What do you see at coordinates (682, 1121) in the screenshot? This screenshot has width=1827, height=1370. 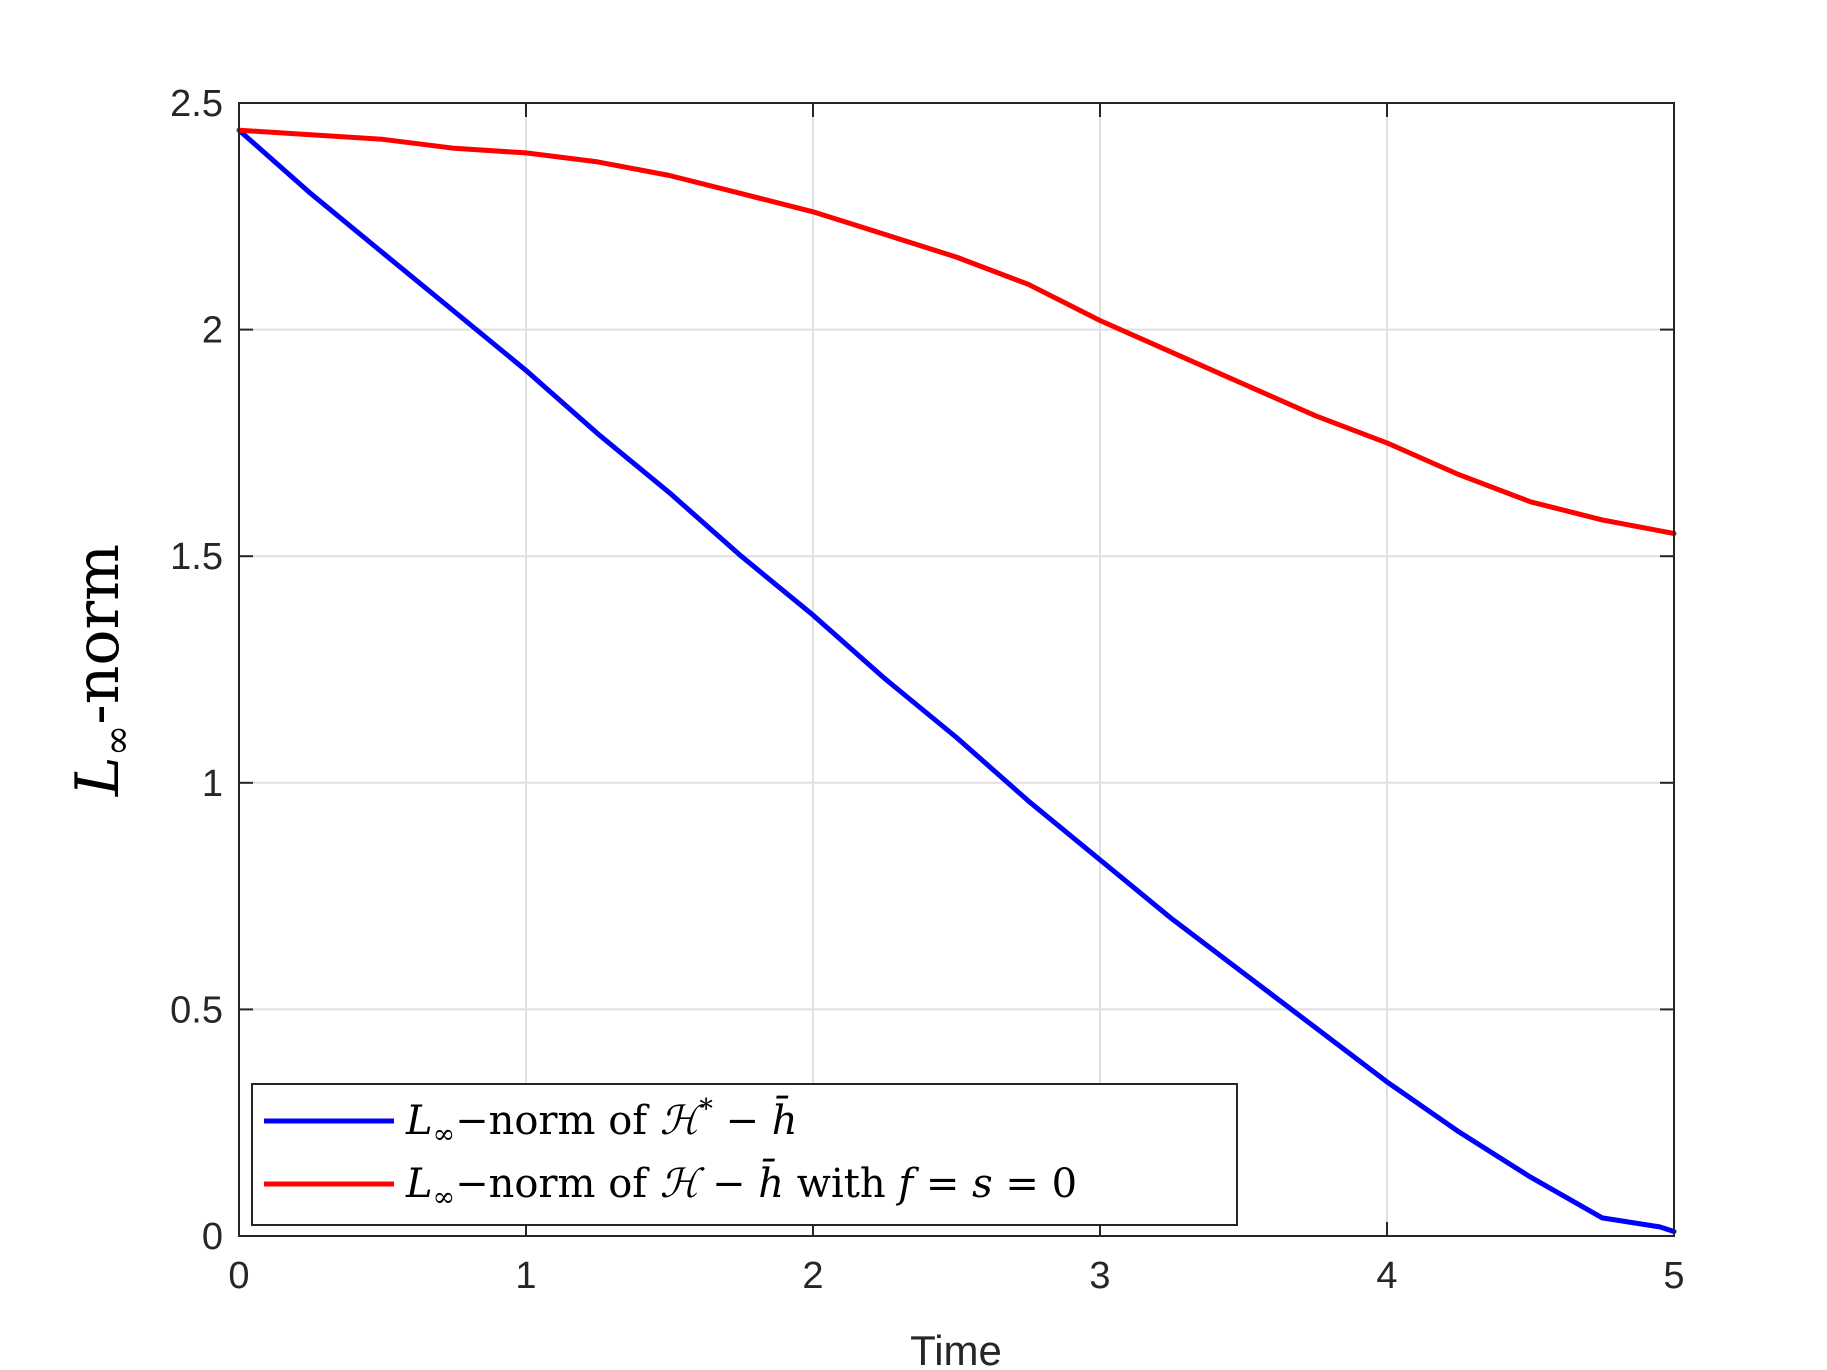 I see `legend-1-H: ℋ` at bounding box center [682, 1121].